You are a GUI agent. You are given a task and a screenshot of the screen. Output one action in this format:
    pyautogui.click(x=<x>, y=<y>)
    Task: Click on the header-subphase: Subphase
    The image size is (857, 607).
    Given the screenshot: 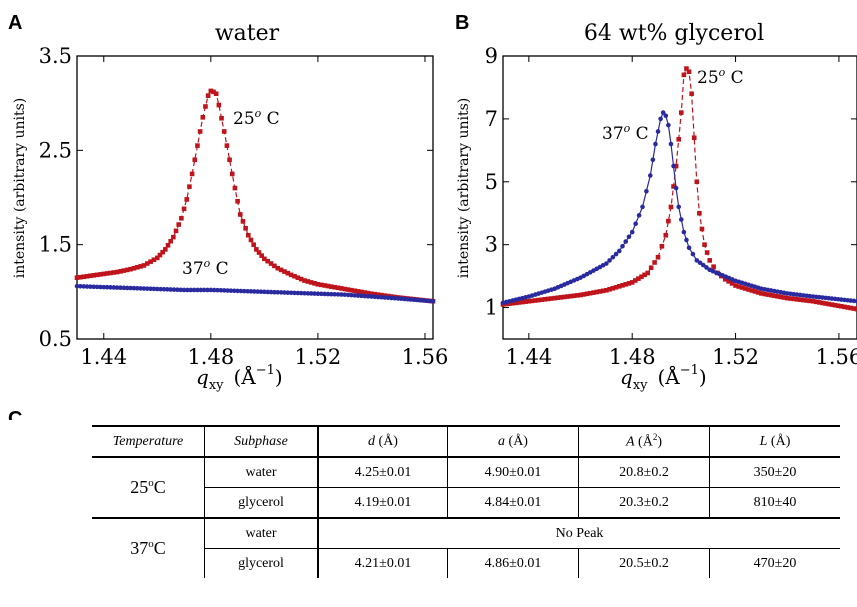 What is the action you would take?
    pyautogui.click(x=261, y=441)
    